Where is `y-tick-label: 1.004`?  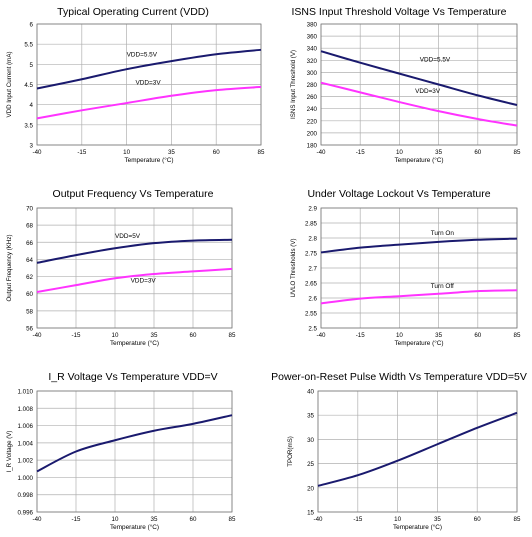 y-tick-label: 1.004 is located at coordinates (26, 443).